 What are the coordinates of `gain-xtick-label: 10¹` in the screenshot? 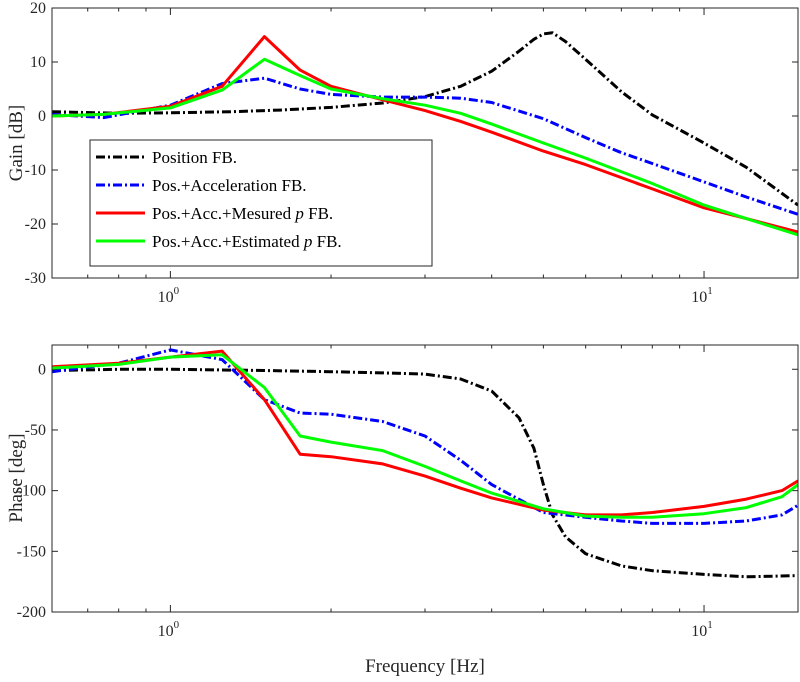 It's located at (702, 295).